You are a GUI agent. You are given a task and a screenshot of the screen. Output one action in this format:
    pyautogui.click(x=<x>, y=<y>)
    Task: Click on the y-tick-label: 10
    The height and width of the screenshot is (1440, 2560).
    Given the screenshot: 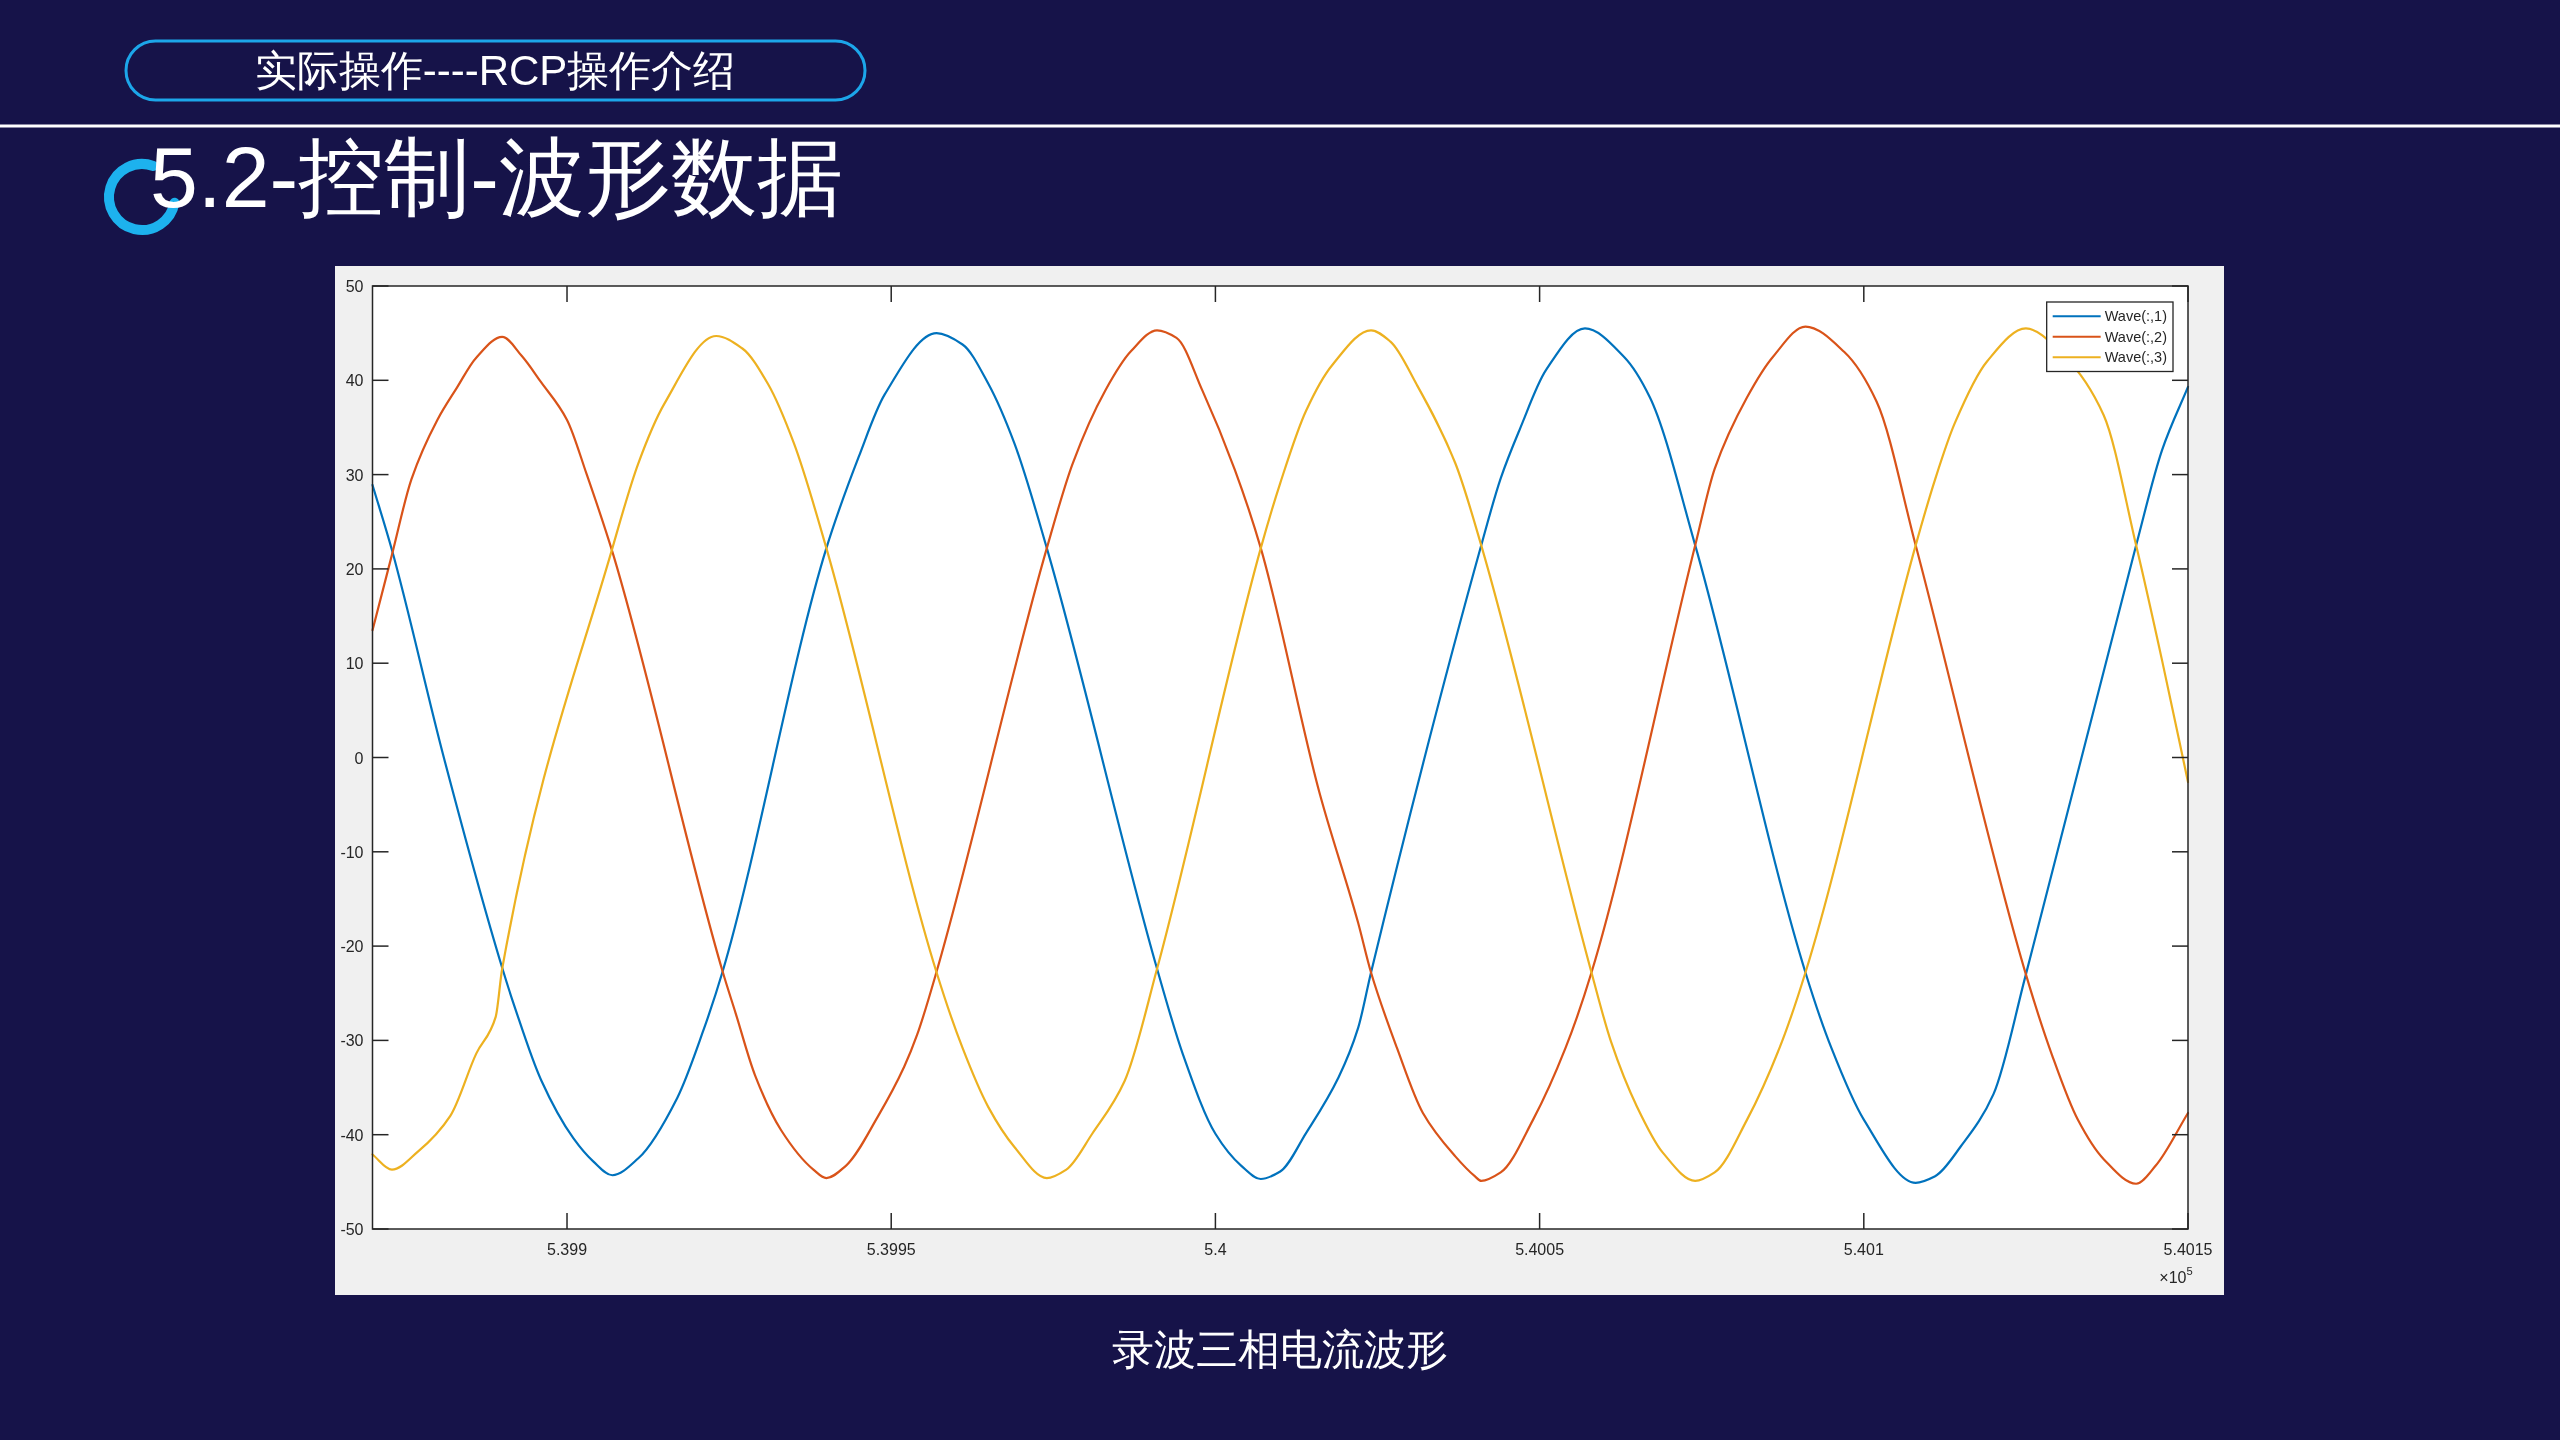 What is the action you would take?
    pyautogui.click(x=354, y=663)
    